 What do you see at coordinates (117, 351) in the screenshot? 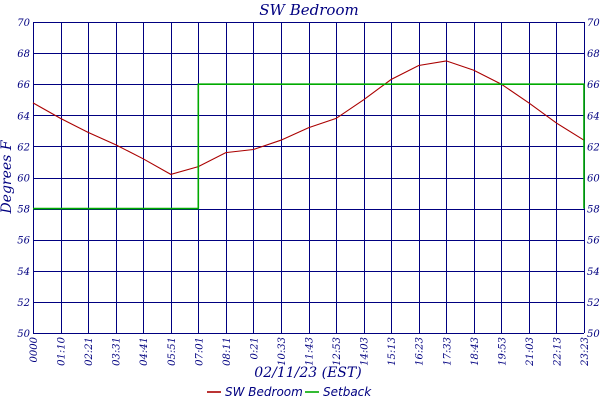
I see `x-tick-label: 03:31` at bounding box center [117, 351].